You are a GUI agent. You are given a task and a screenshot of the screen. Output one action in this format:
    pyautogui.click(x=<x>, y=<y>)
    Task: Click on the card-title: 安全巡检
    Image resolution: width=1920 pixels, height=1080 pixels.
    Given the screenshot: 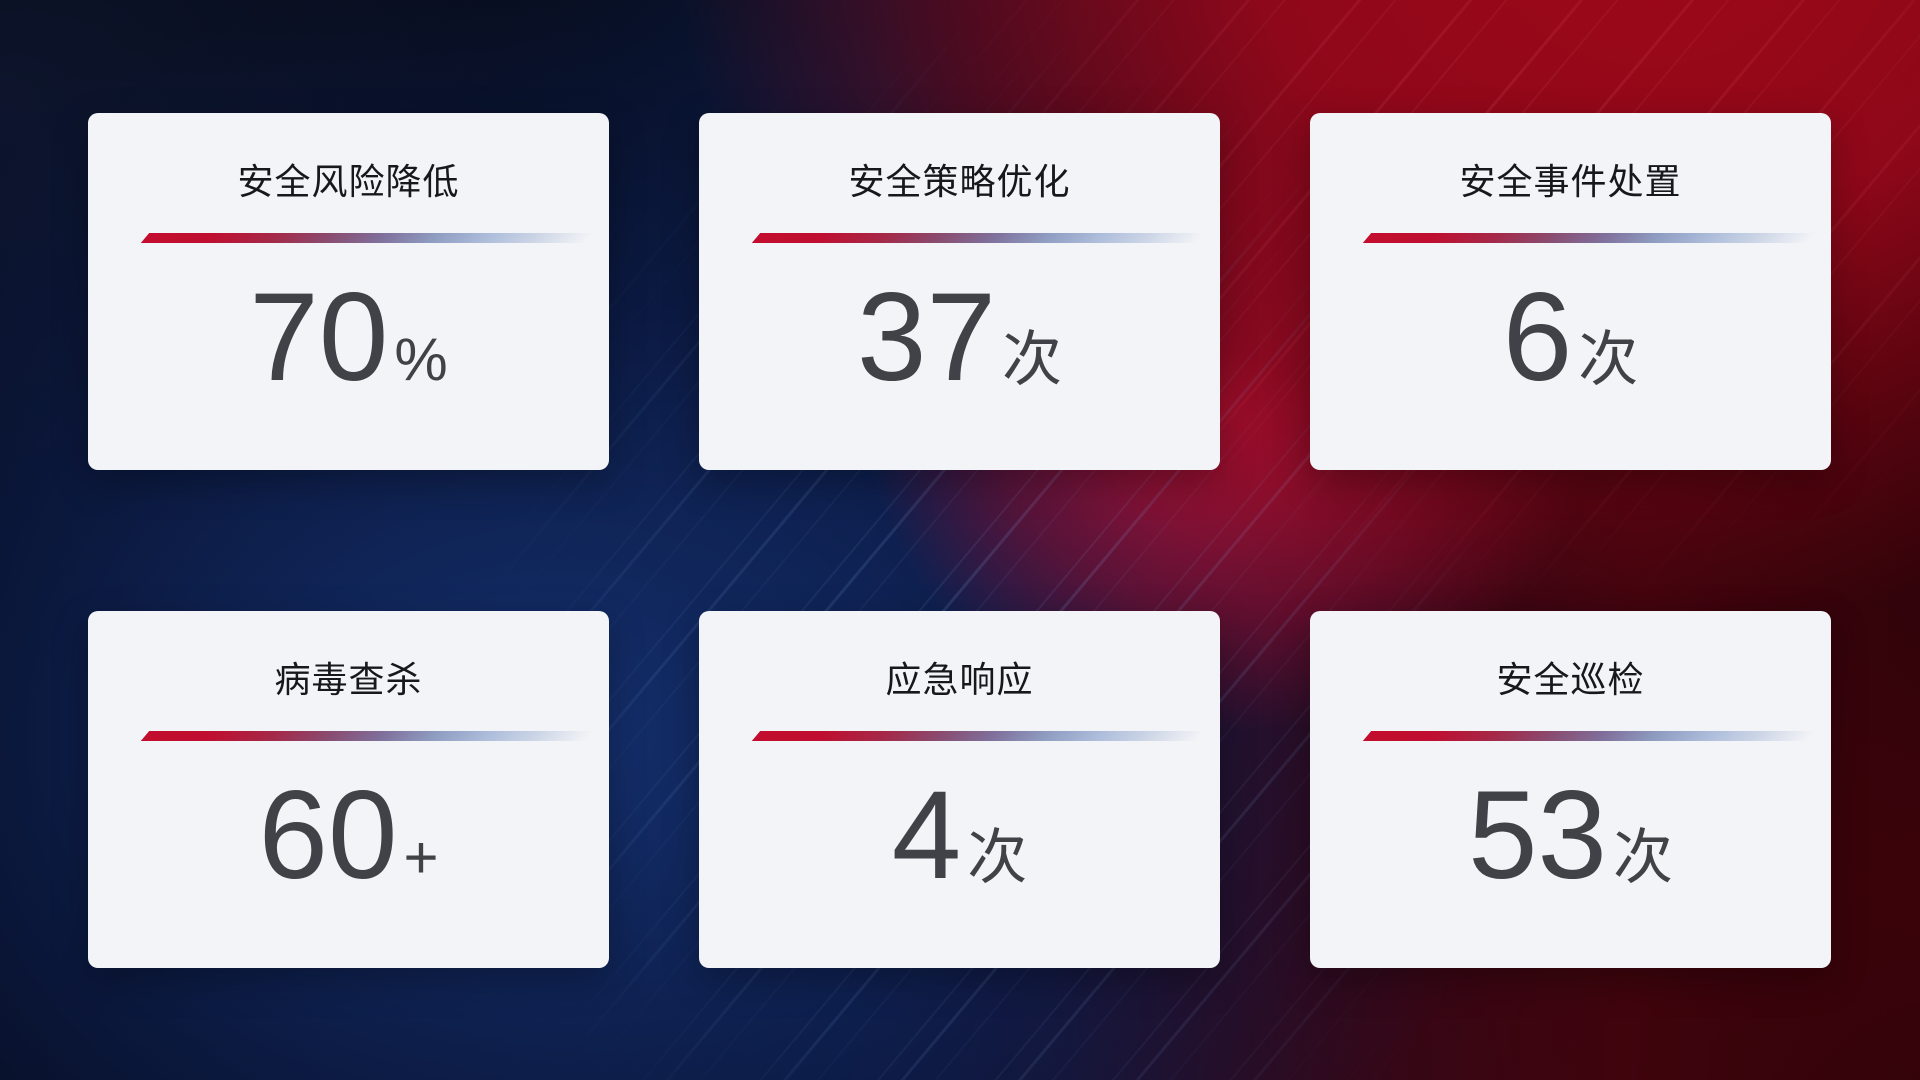 What is the action you would take?
    pyautogui.click(x=1570, y=679)
    